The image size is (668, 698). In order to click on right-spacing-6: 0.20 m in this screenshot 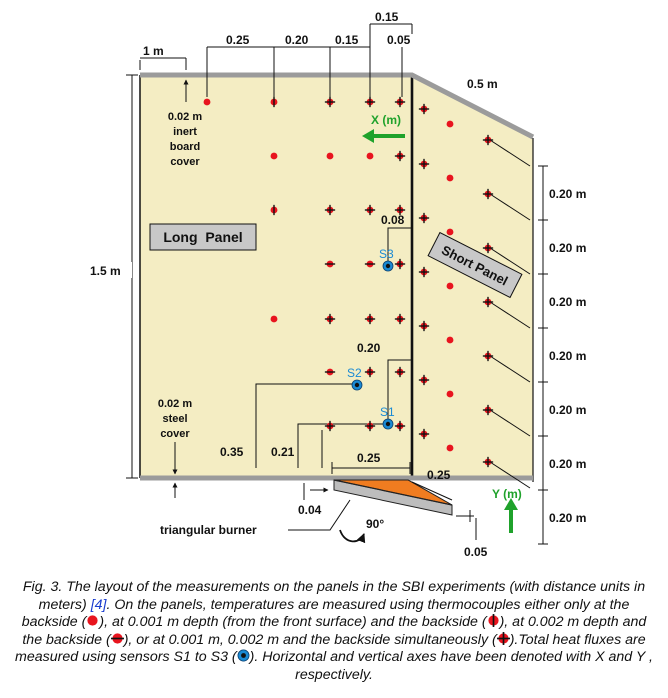, I will do `click(567, 464)`.